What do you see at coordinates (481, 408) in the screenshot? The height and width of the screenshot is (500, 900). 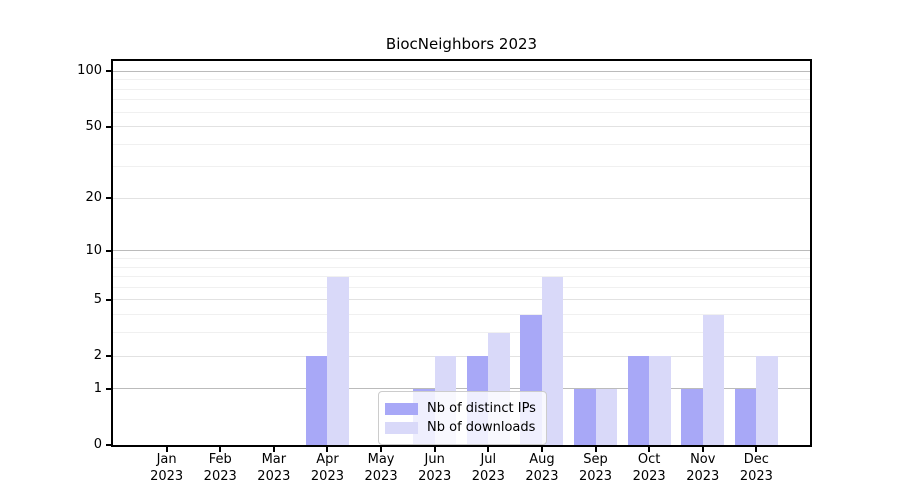 I see `legend-label-distinct-ips: Nb of distinct IPs` at bounding box center [481, 408].